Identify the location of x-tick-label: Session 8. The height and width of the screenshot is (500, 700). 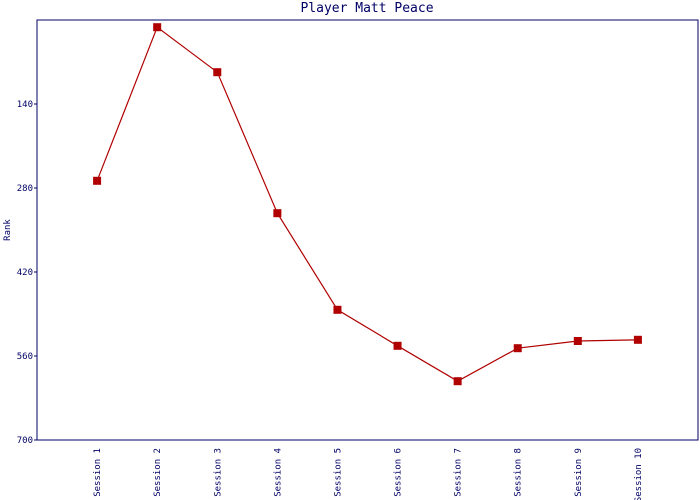
(519, 472).